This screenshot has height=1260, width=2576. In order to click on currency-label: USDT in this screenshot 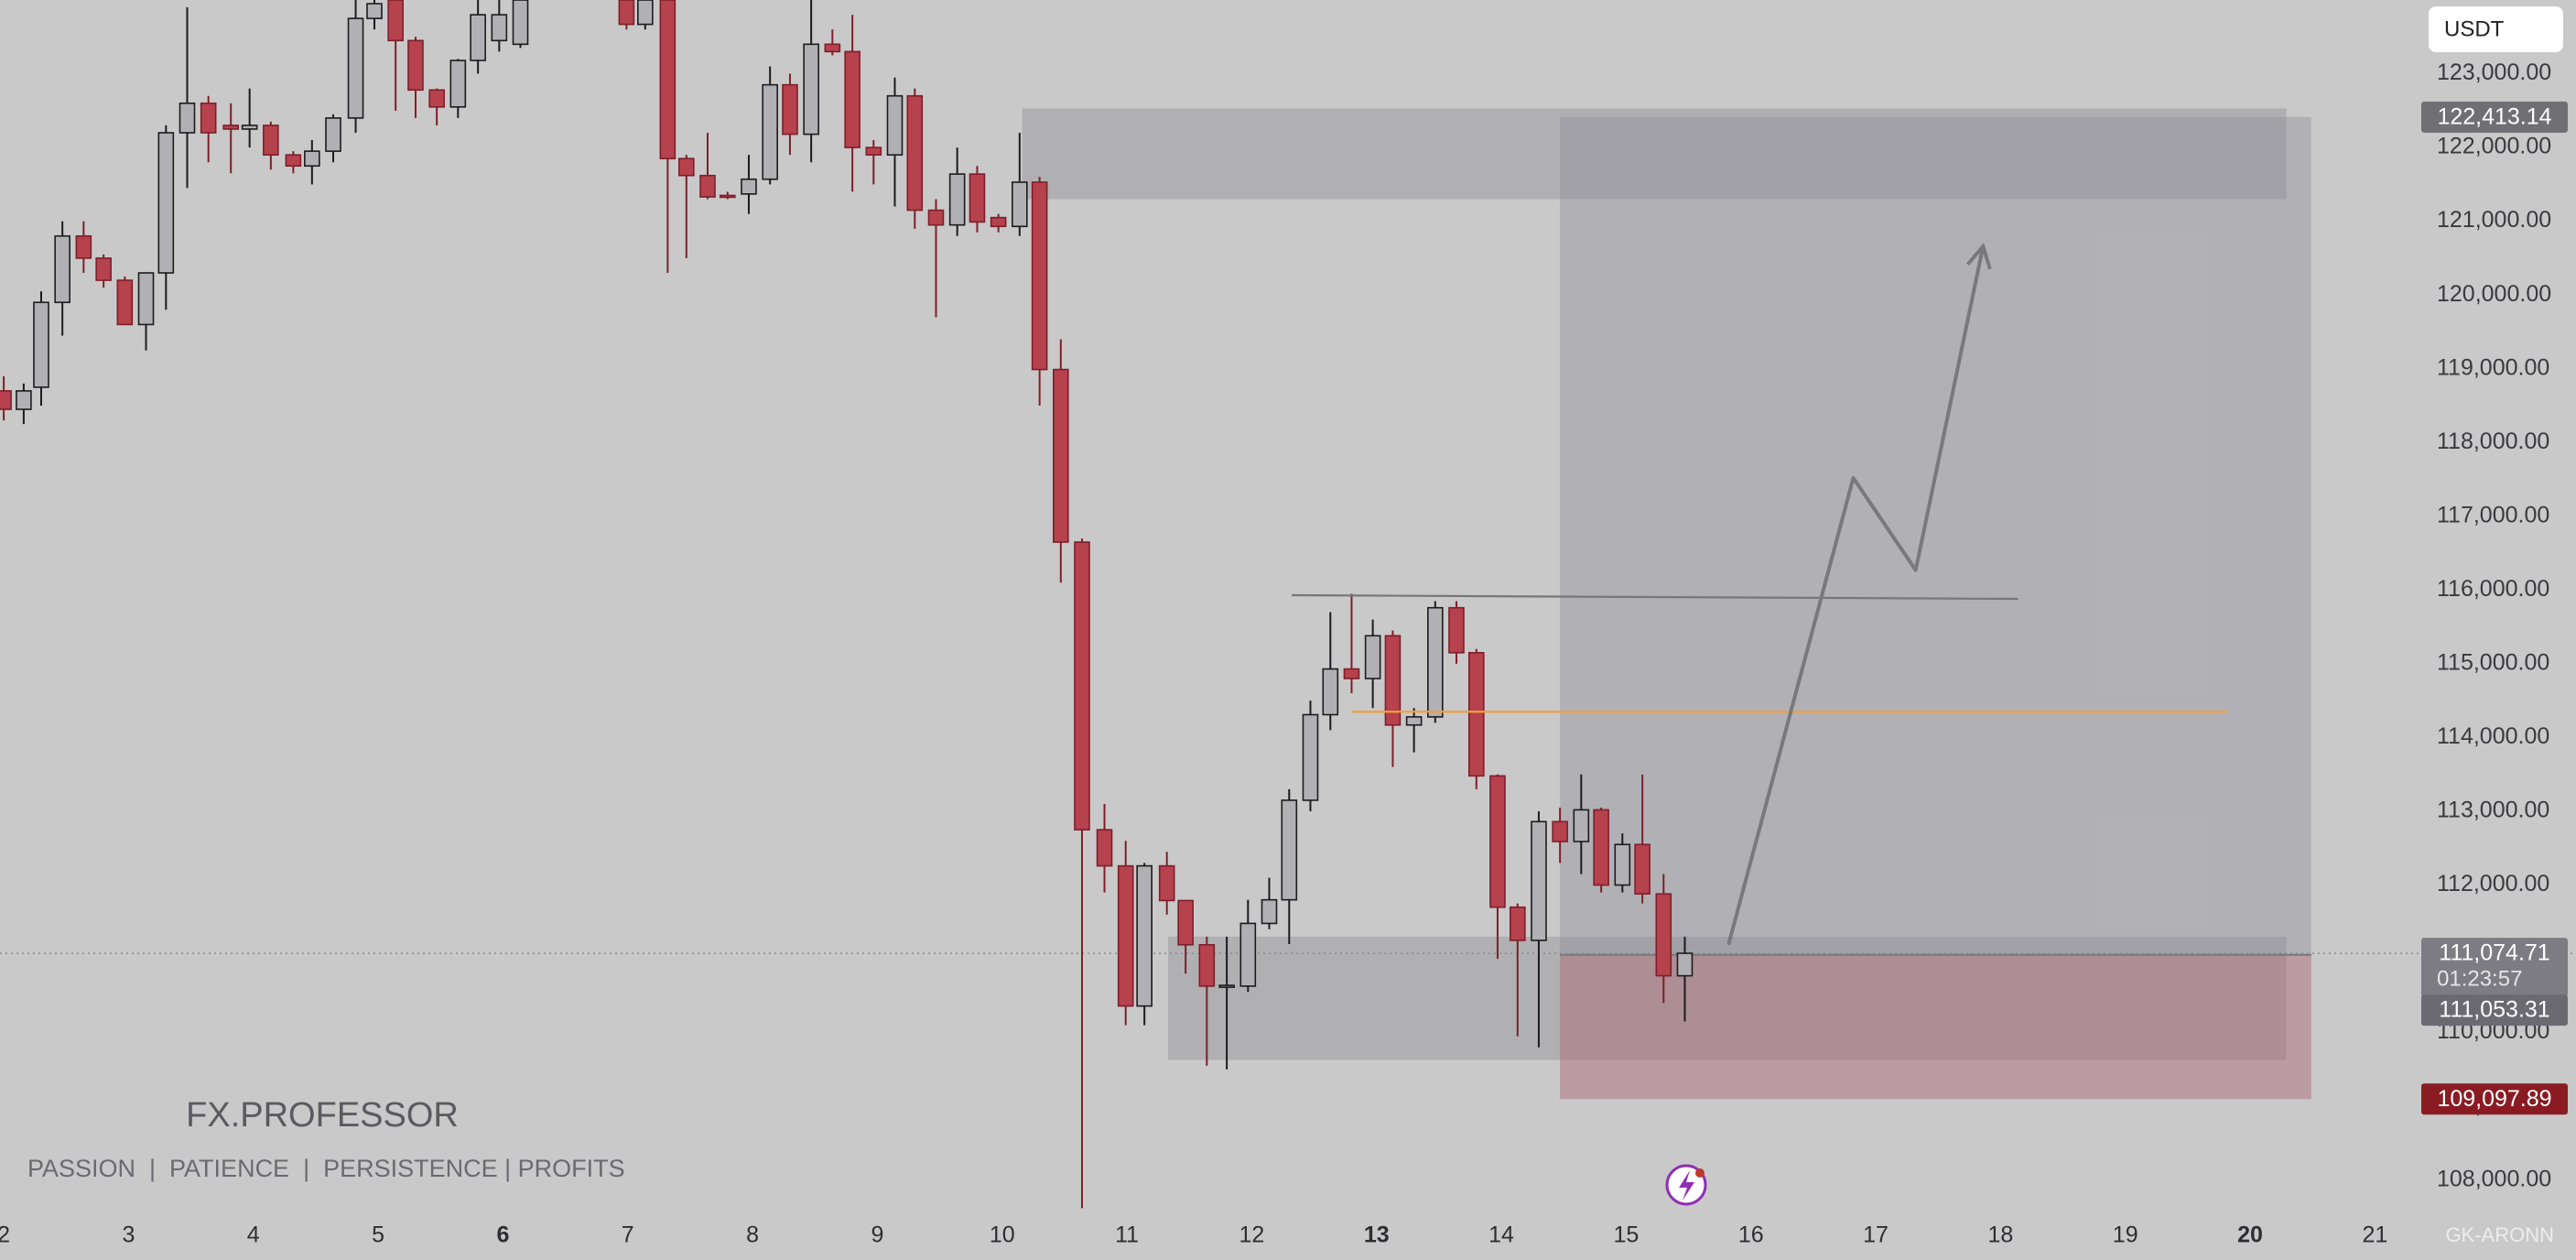, I will do `click(2475, 28)`.